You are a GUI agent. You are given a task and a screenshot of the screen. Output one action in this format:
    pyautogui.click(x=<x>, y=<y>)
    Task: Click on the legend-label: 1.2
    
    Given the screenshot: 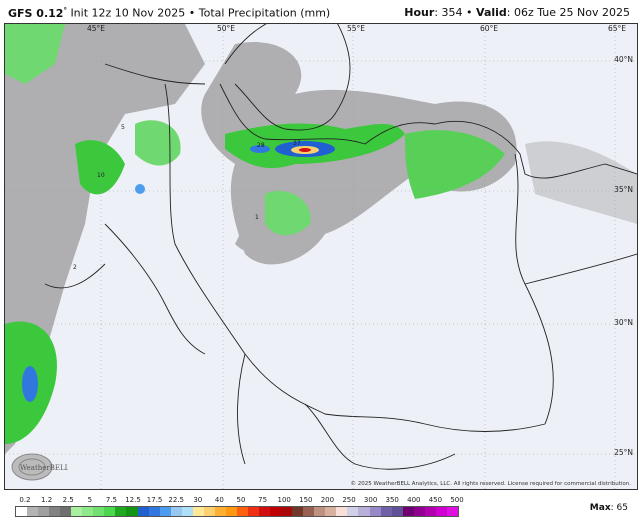 What is the action you would take?
    pyautogui.click(x=47, y=500)
    